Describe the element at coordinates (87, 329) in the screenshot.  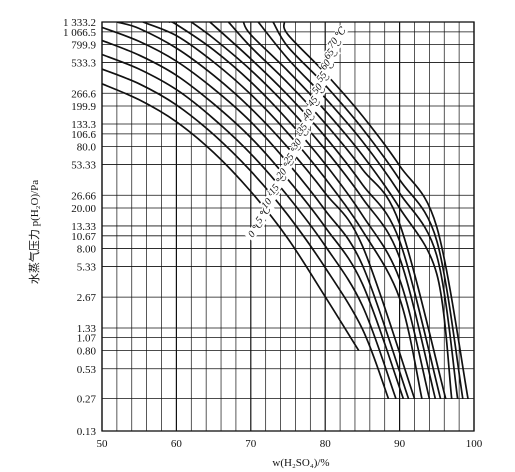
I see `y-tick-label: 1.33` at that location.